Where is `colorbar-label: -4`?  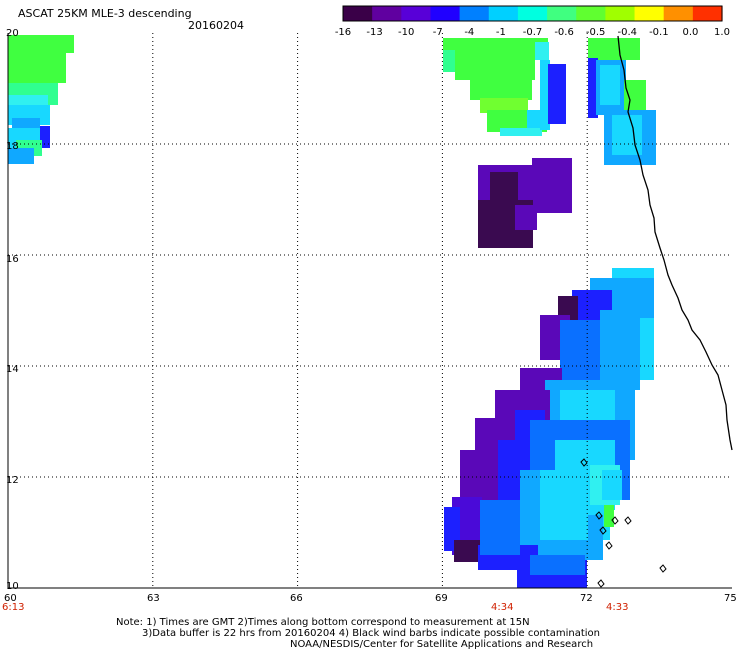 colorbar-label: -4 is located at coordinates (469, 32).